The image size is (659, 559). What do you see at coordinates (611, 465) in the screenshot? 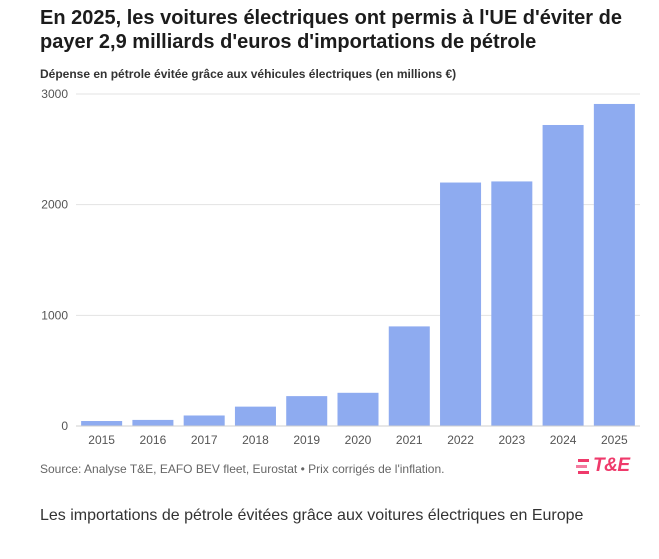
I see `logo-text: T&E` at bounding box center [611, 465].